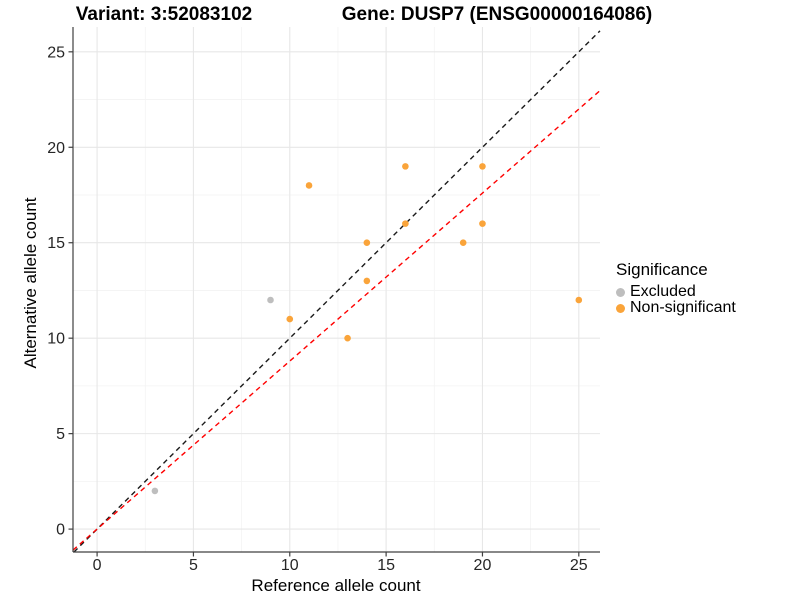 This screenshot has height=600, width=800. I want to click on x-tick-label: 10, so click(290, 565).